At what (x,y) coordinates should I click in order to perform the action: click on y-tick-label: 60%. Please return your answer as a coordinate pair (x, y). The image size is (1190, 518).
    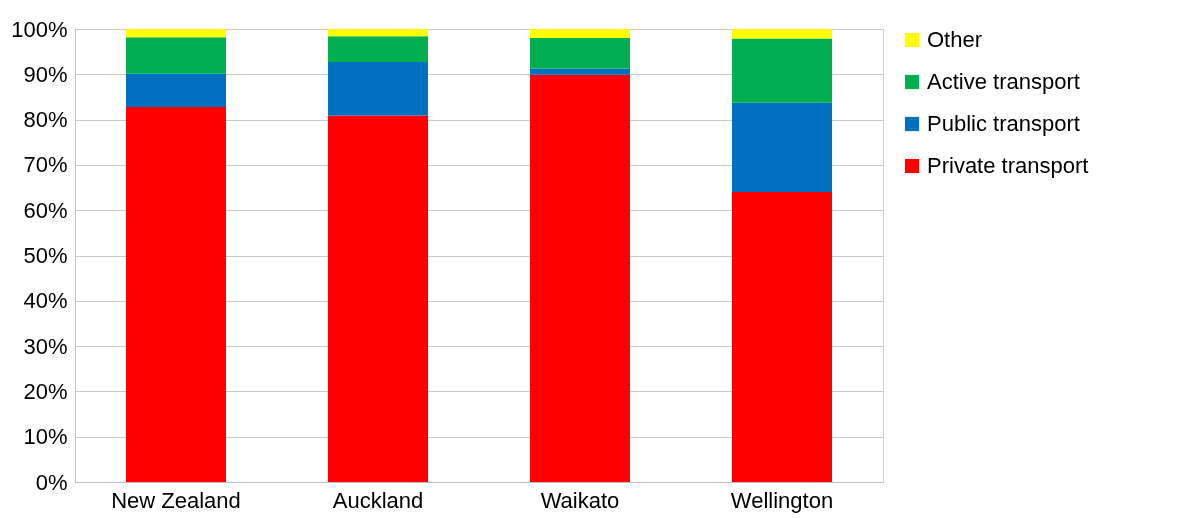
    Looking at the image, I should click on (45, 210).